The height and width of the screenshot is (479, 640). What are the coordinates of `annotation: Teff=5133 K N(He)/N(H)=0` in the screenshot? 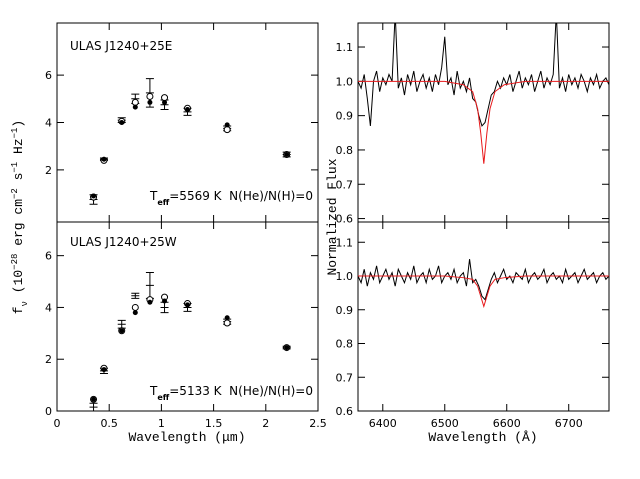 It's located at (231, 393).